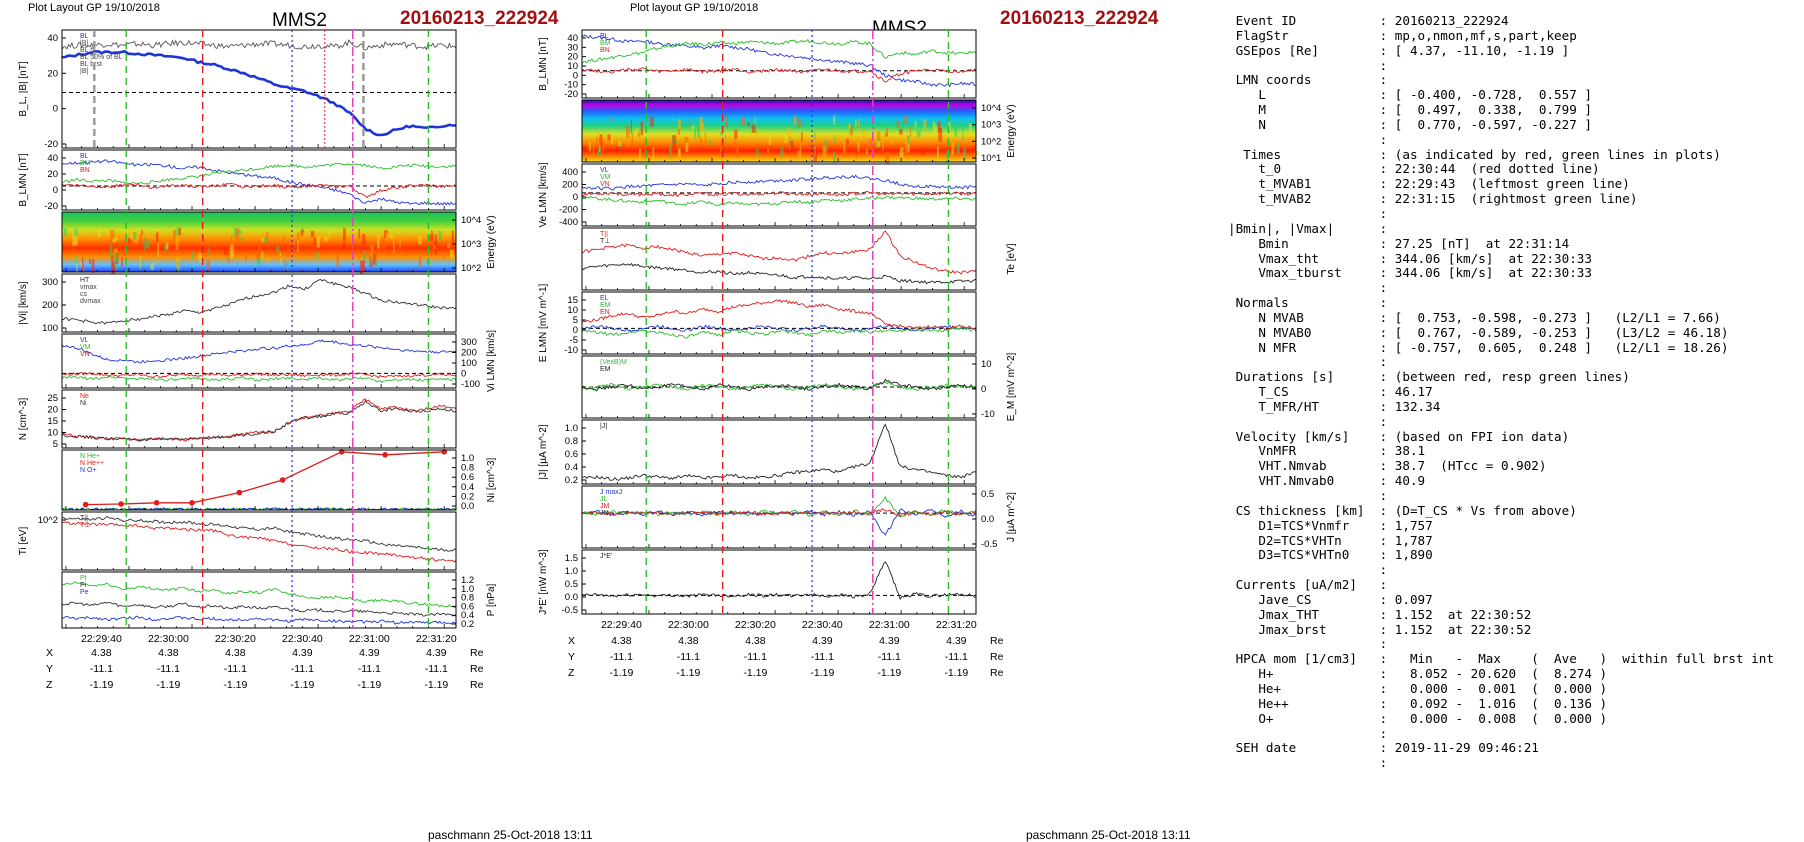 This screenshot has width=1804, height=842. I want to click on y-tick-label: 0.5, so click(571, 584).